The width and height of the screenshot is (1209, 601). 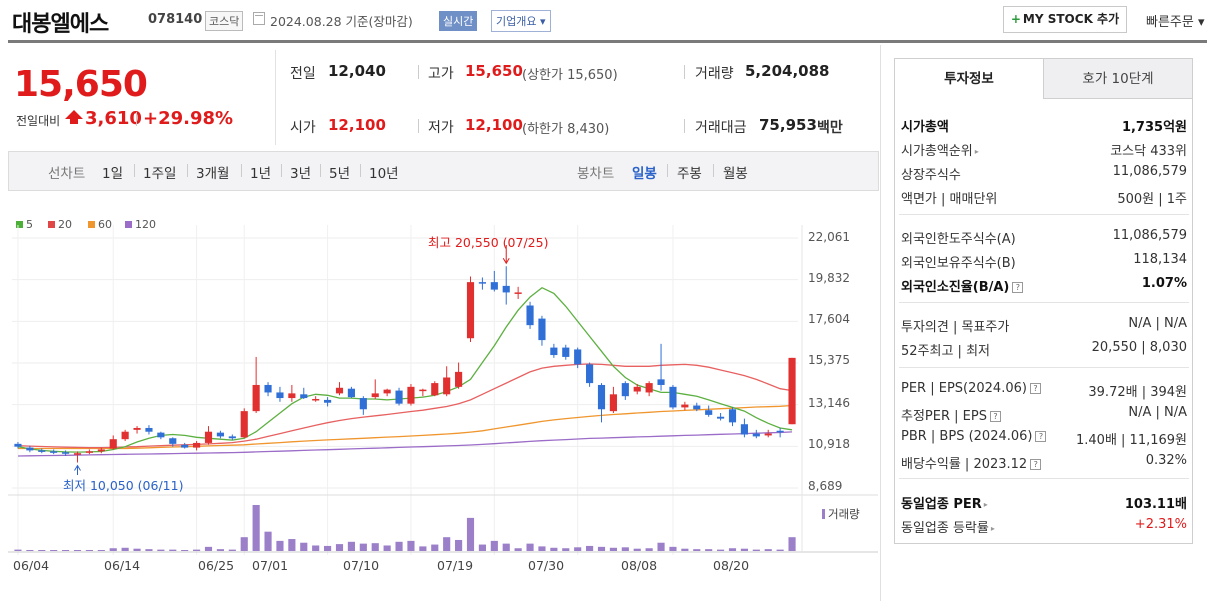 I want to click on tab-invest-info: 투자정보, so click(x=969, y=78).